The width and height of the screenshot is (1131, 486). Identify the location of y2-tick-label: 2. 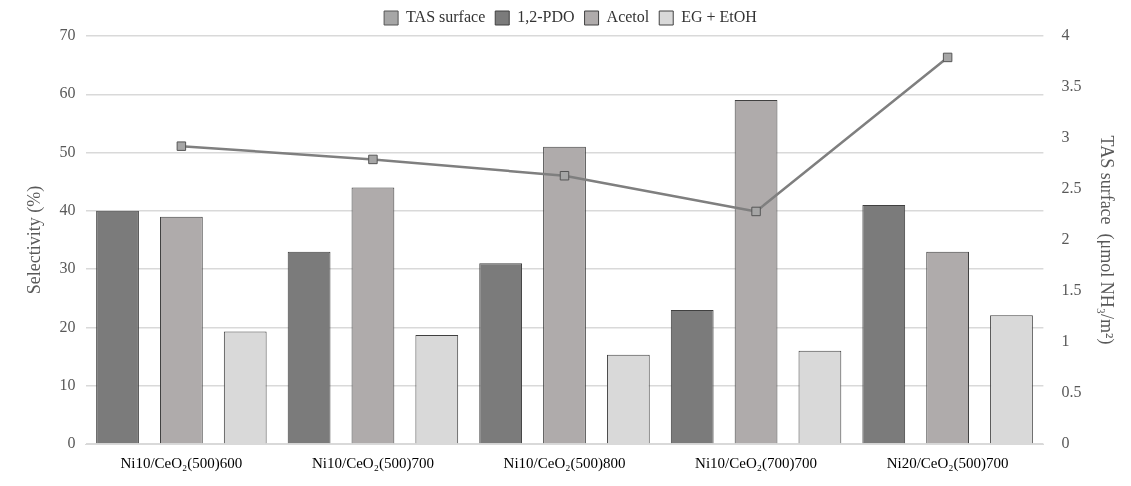
(1065, 239).